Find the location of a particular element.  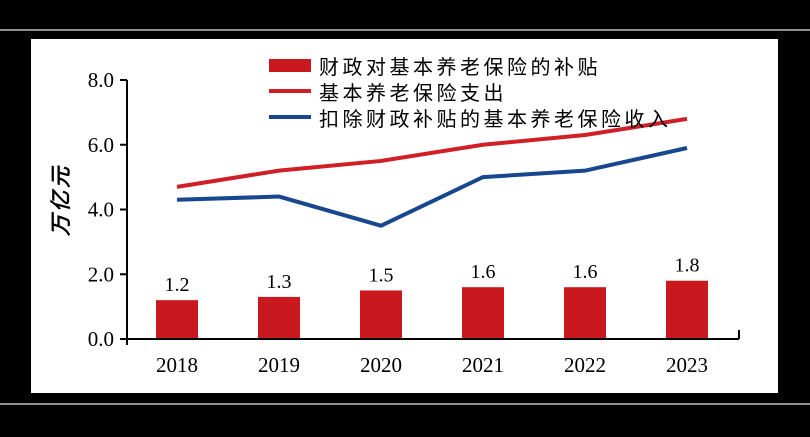

x-tick-label: 2023 is located at coordinates (687, 365).